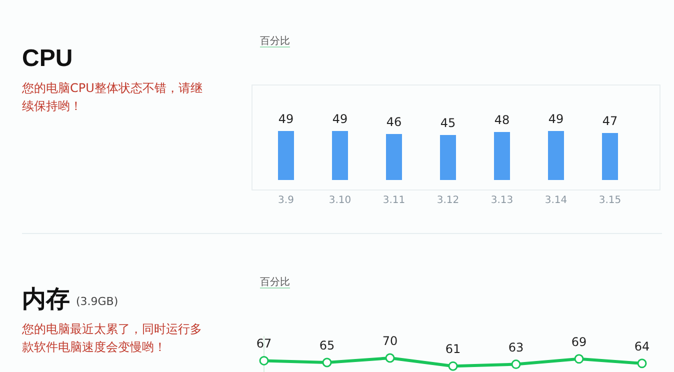 This screenshot has width=674, height=372. I want to click on text: CPU, so click(47, 58).